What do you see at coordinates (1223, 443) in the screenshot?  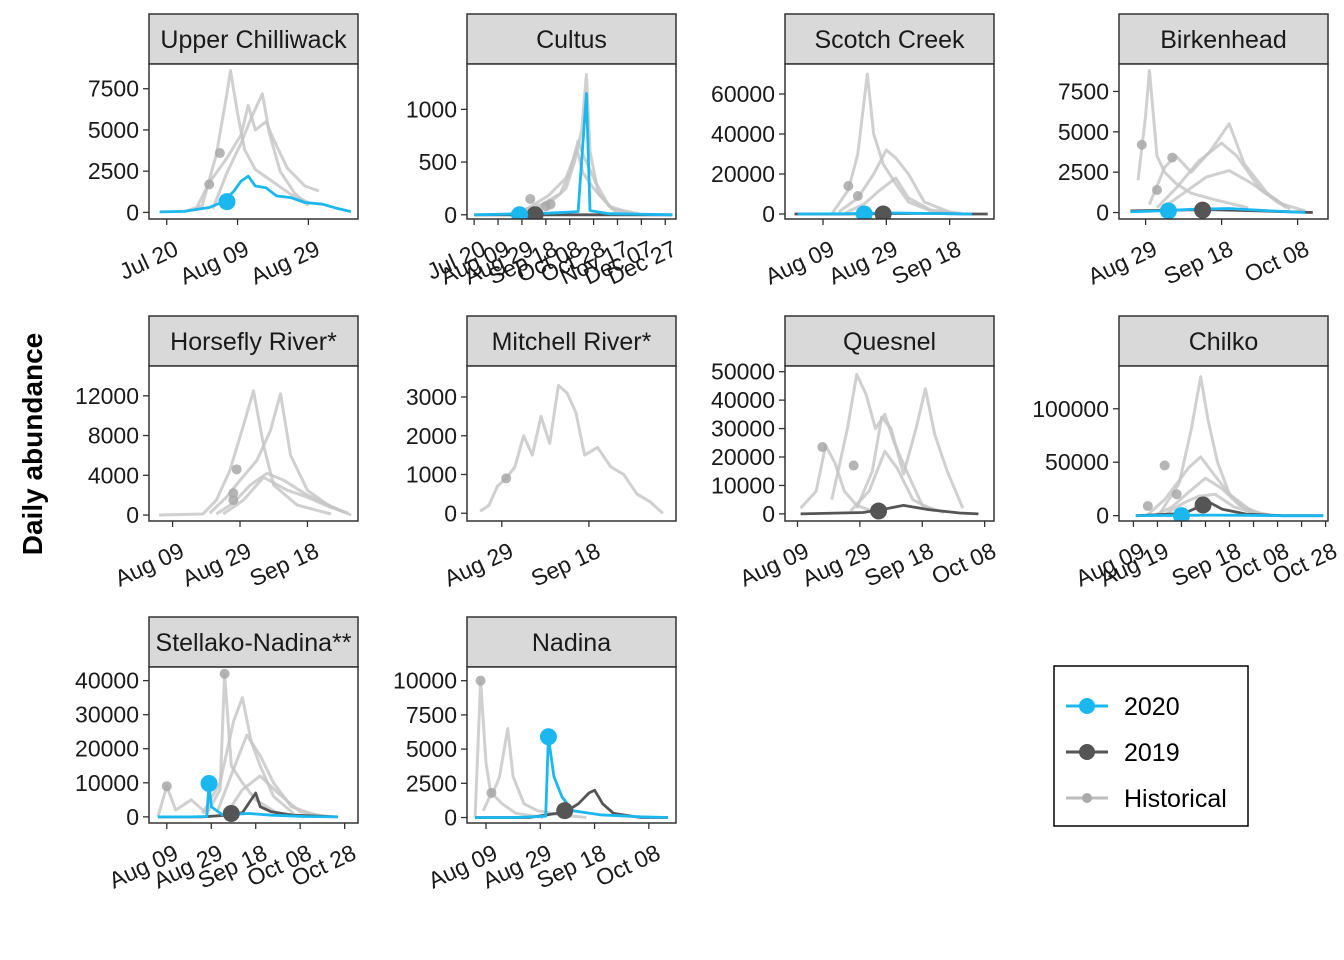 I see `plot-area-chilko` at bounding box center [1223, 443].